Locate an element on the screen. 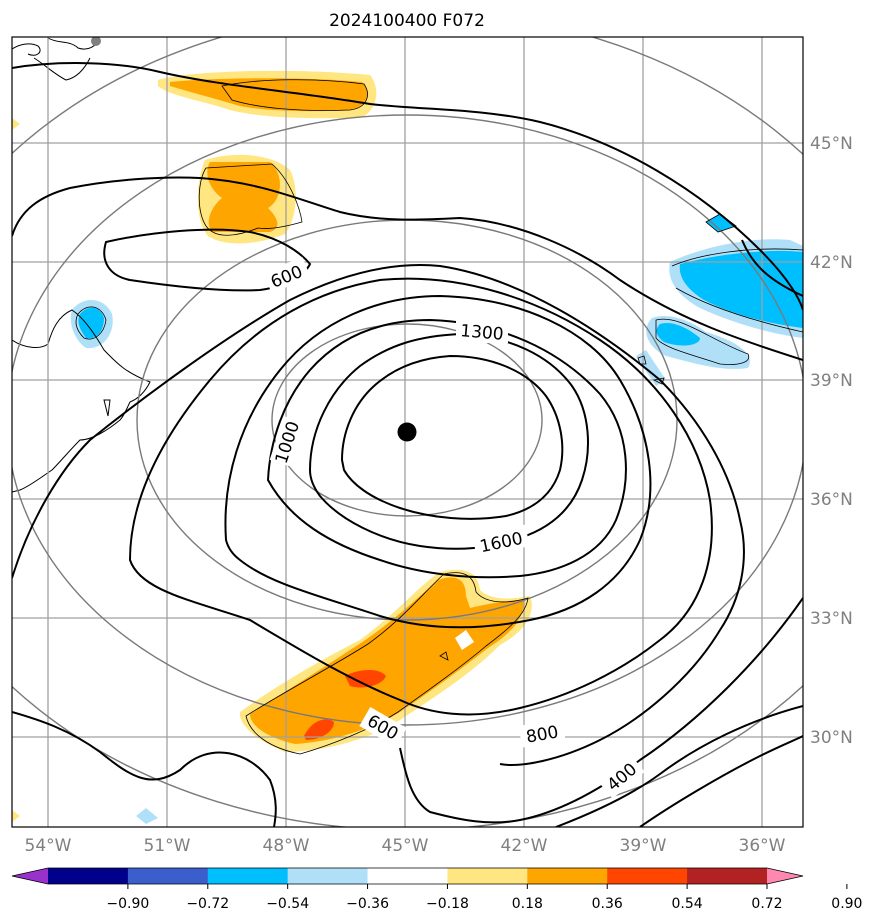 This screenshot has width=873, height=924. colorbar-tick-label: 0.54 is located at coordinates (687, 904).